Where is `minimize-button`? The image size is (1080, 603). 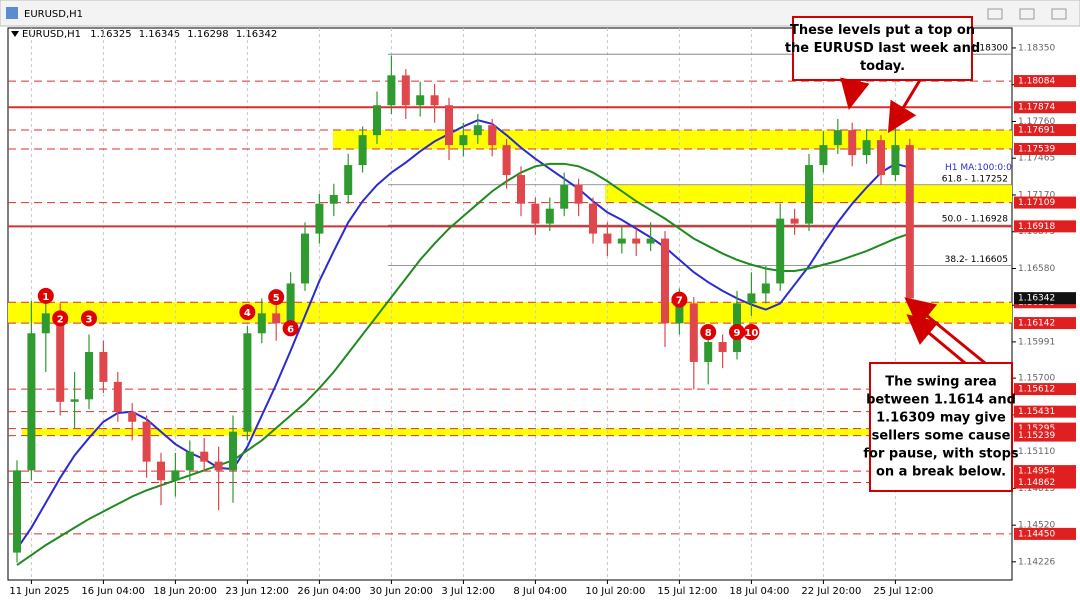
minimize-button is located at coordinates (995, 14).